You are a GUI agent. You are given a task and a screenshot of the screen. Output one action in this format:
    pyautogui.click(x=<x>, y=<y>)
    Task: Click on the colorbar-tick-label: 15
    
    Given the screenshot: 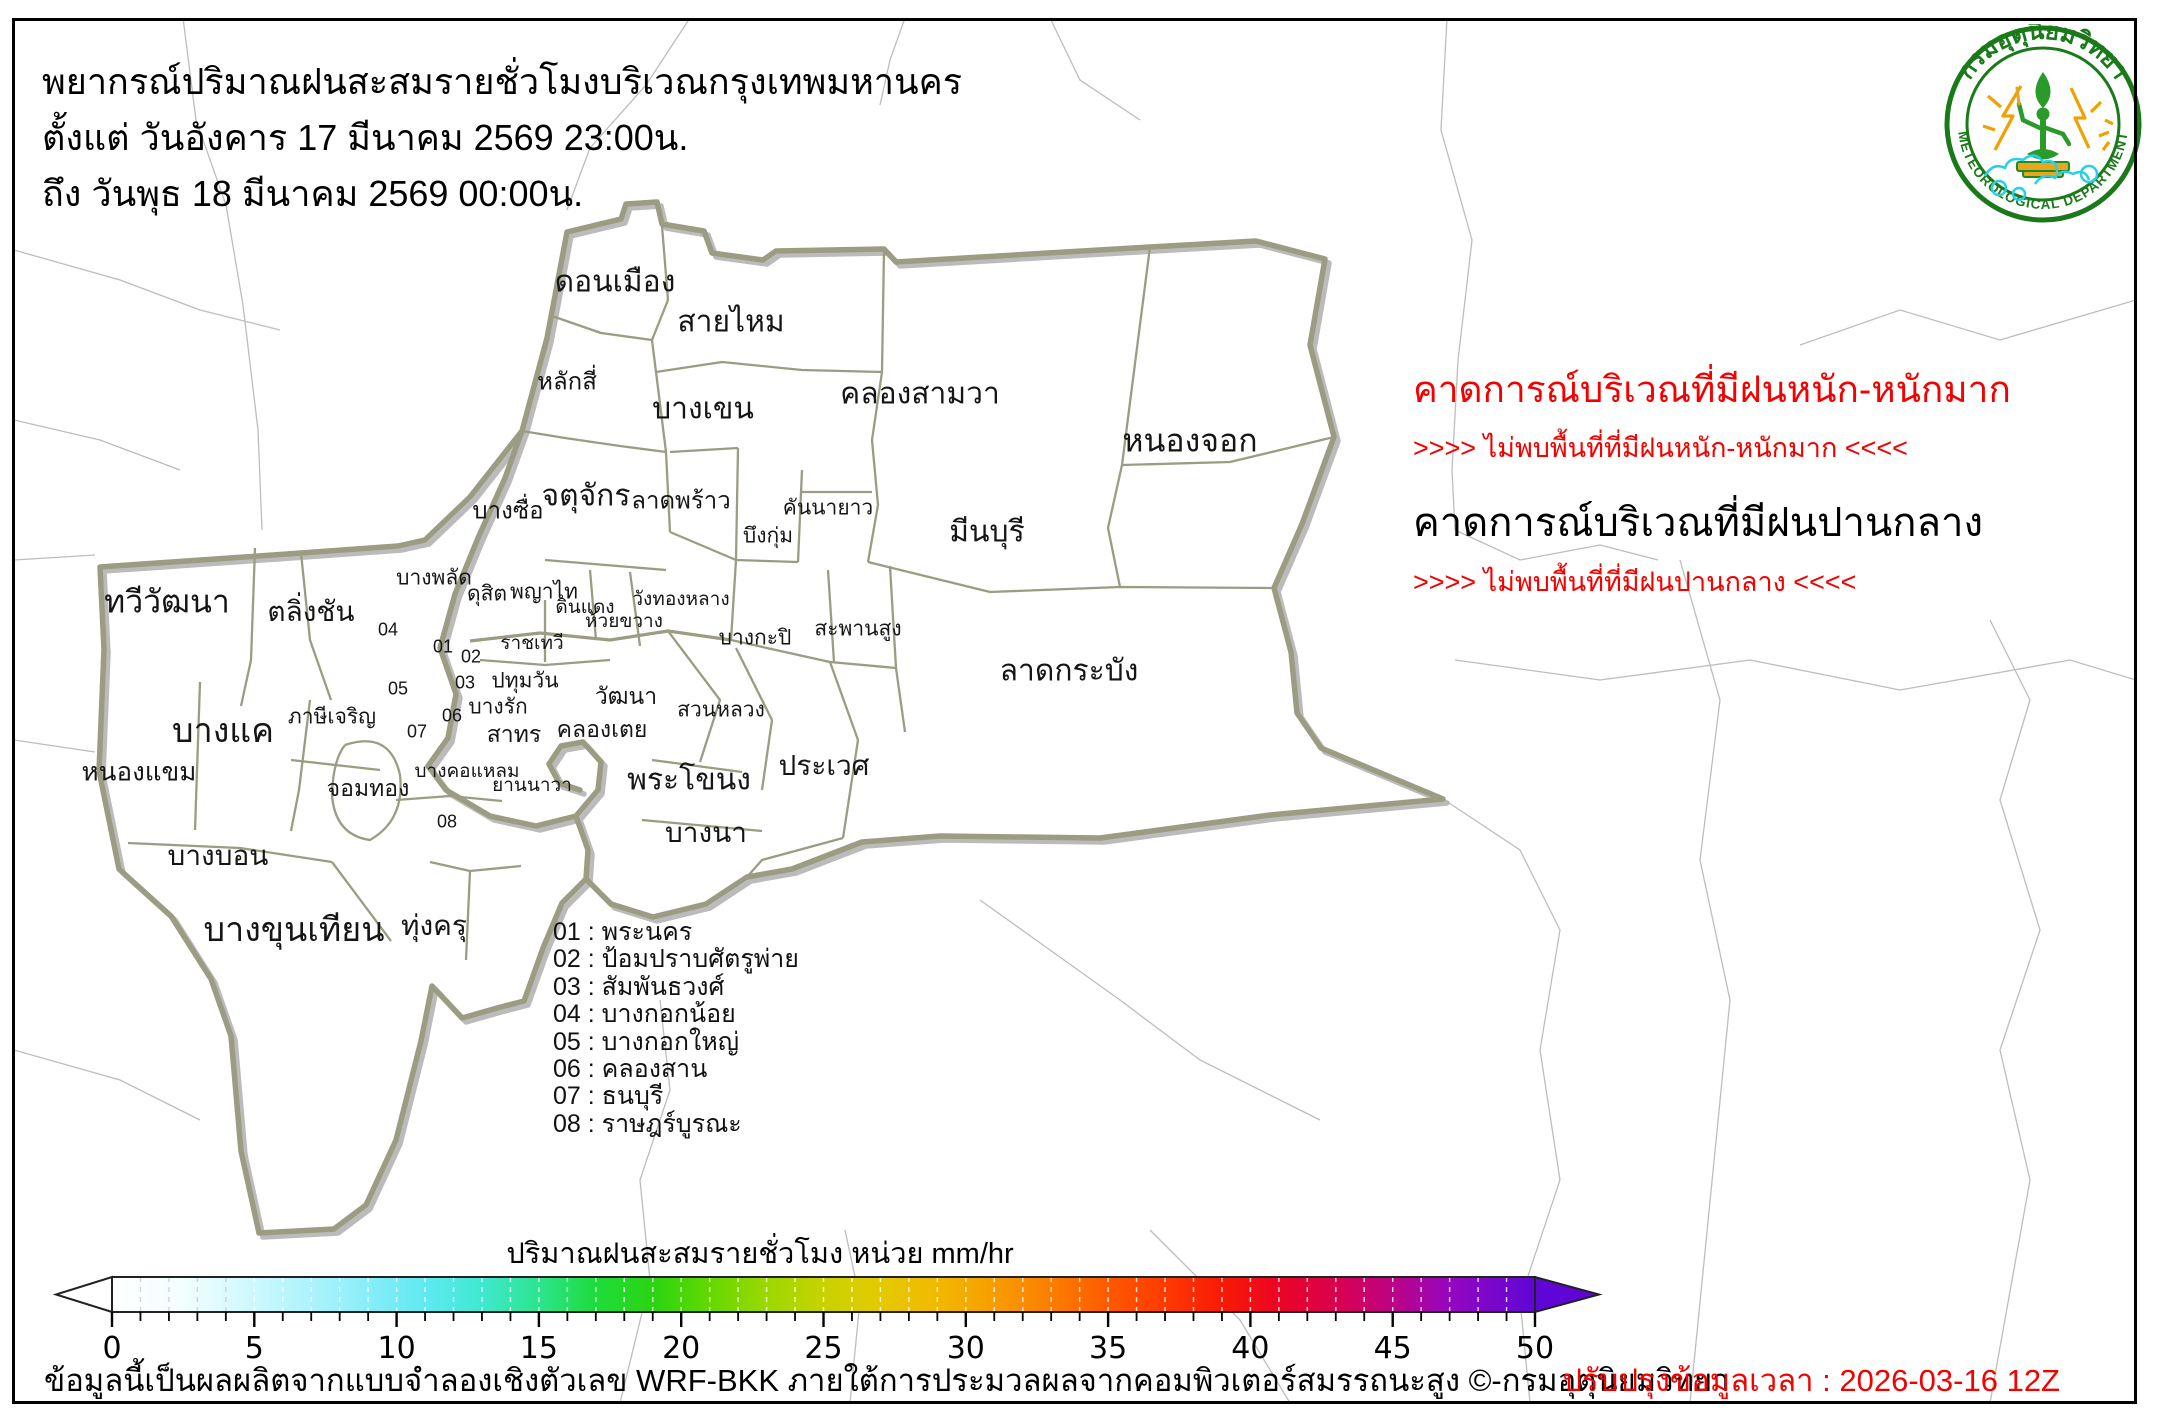 What is the action you would take?
    pyautogui.click(x=539, y=1348)
    